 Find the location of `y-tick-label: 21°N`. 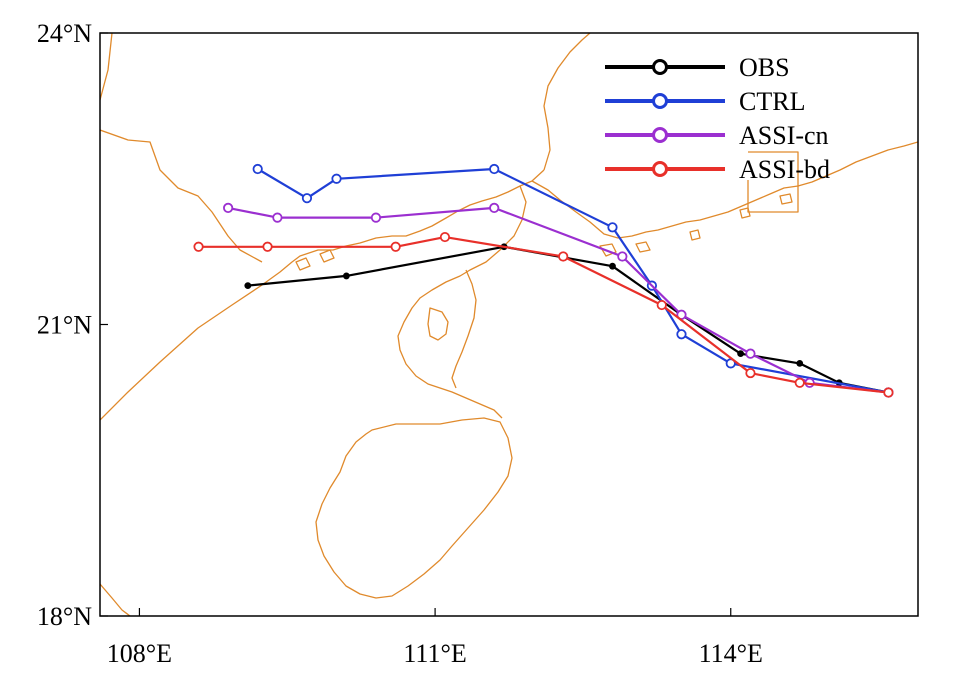

y-tick-label: 21°N is located at coordinates (64, 325).